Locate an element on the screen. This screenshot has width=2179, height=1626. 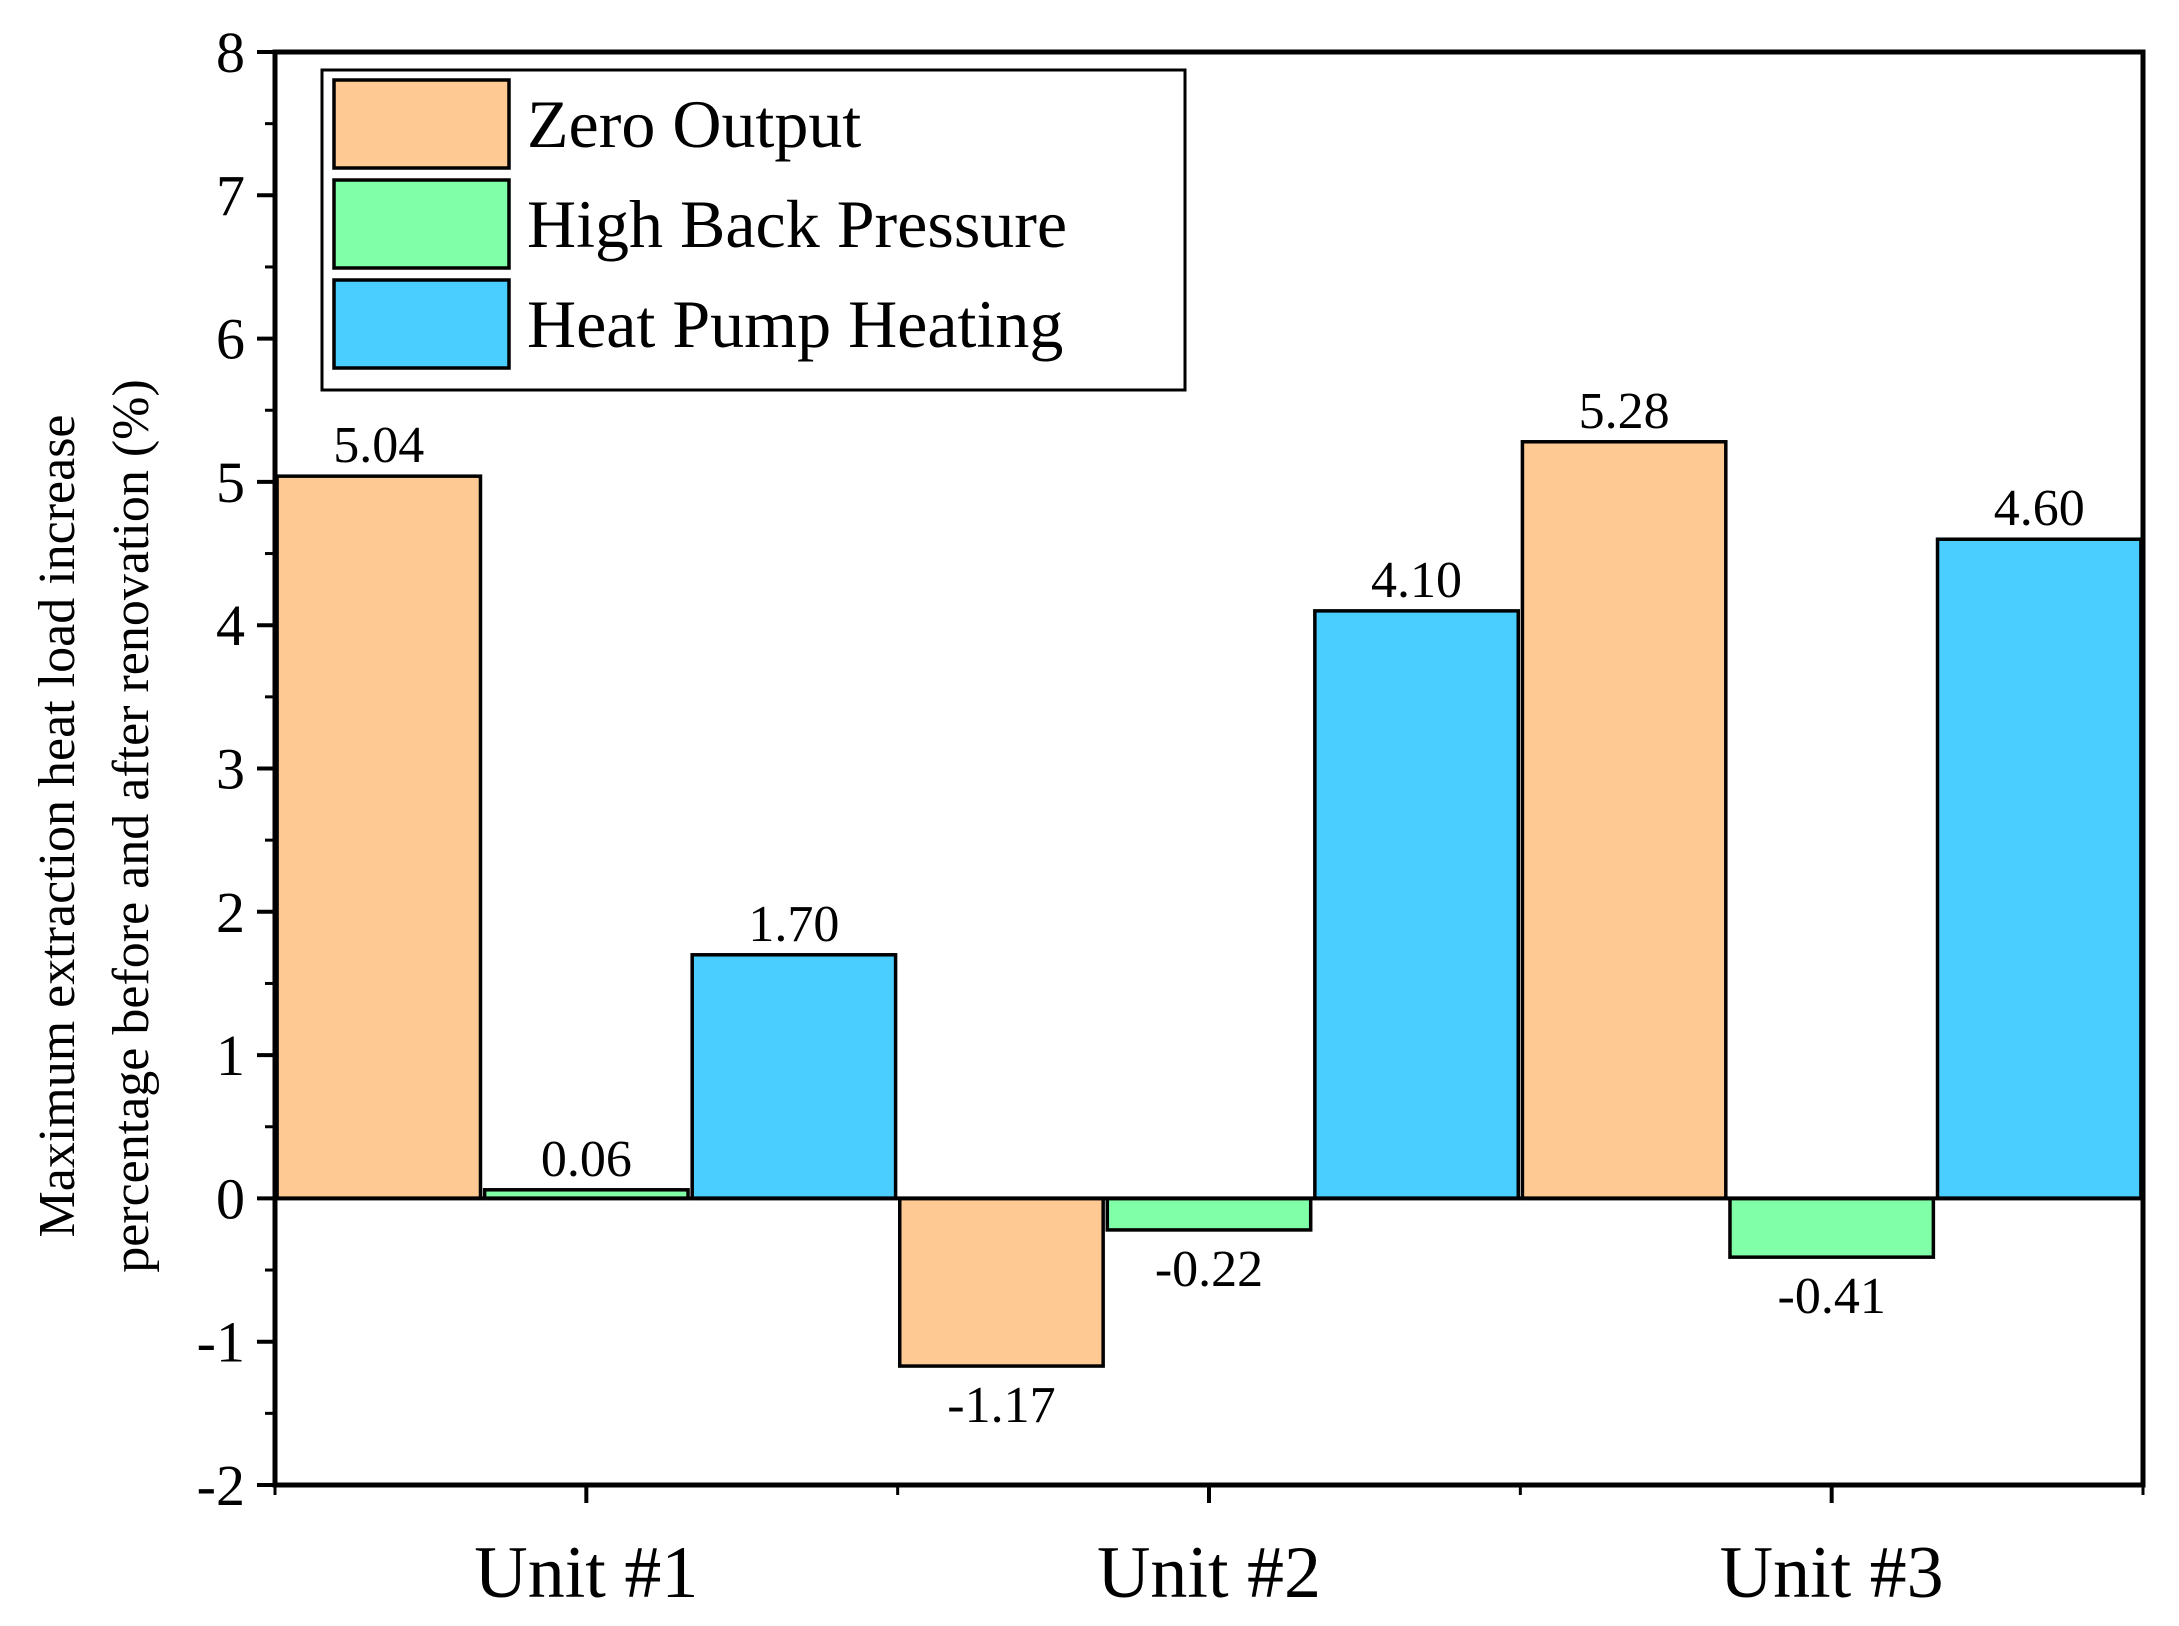
x-category-label: Unit #2 is located at coordinates (1209, 1573).